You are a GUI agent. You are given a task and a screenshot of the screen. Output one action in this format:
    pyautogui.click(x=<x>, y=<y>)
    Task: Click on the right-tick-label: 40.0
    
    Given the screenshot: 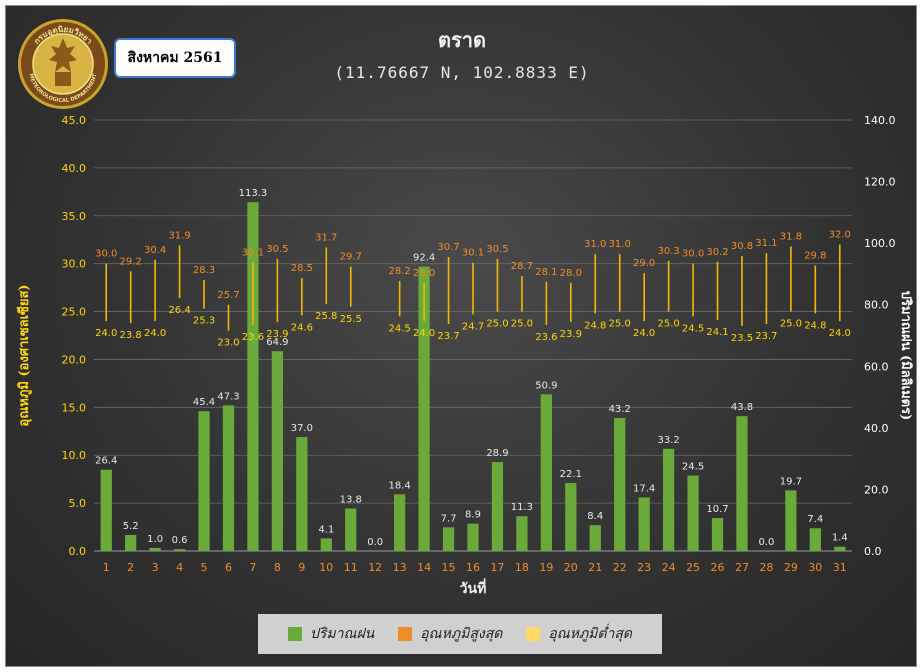 What is the action you would take?
    pyautogui.click(x=876, y=428)
    